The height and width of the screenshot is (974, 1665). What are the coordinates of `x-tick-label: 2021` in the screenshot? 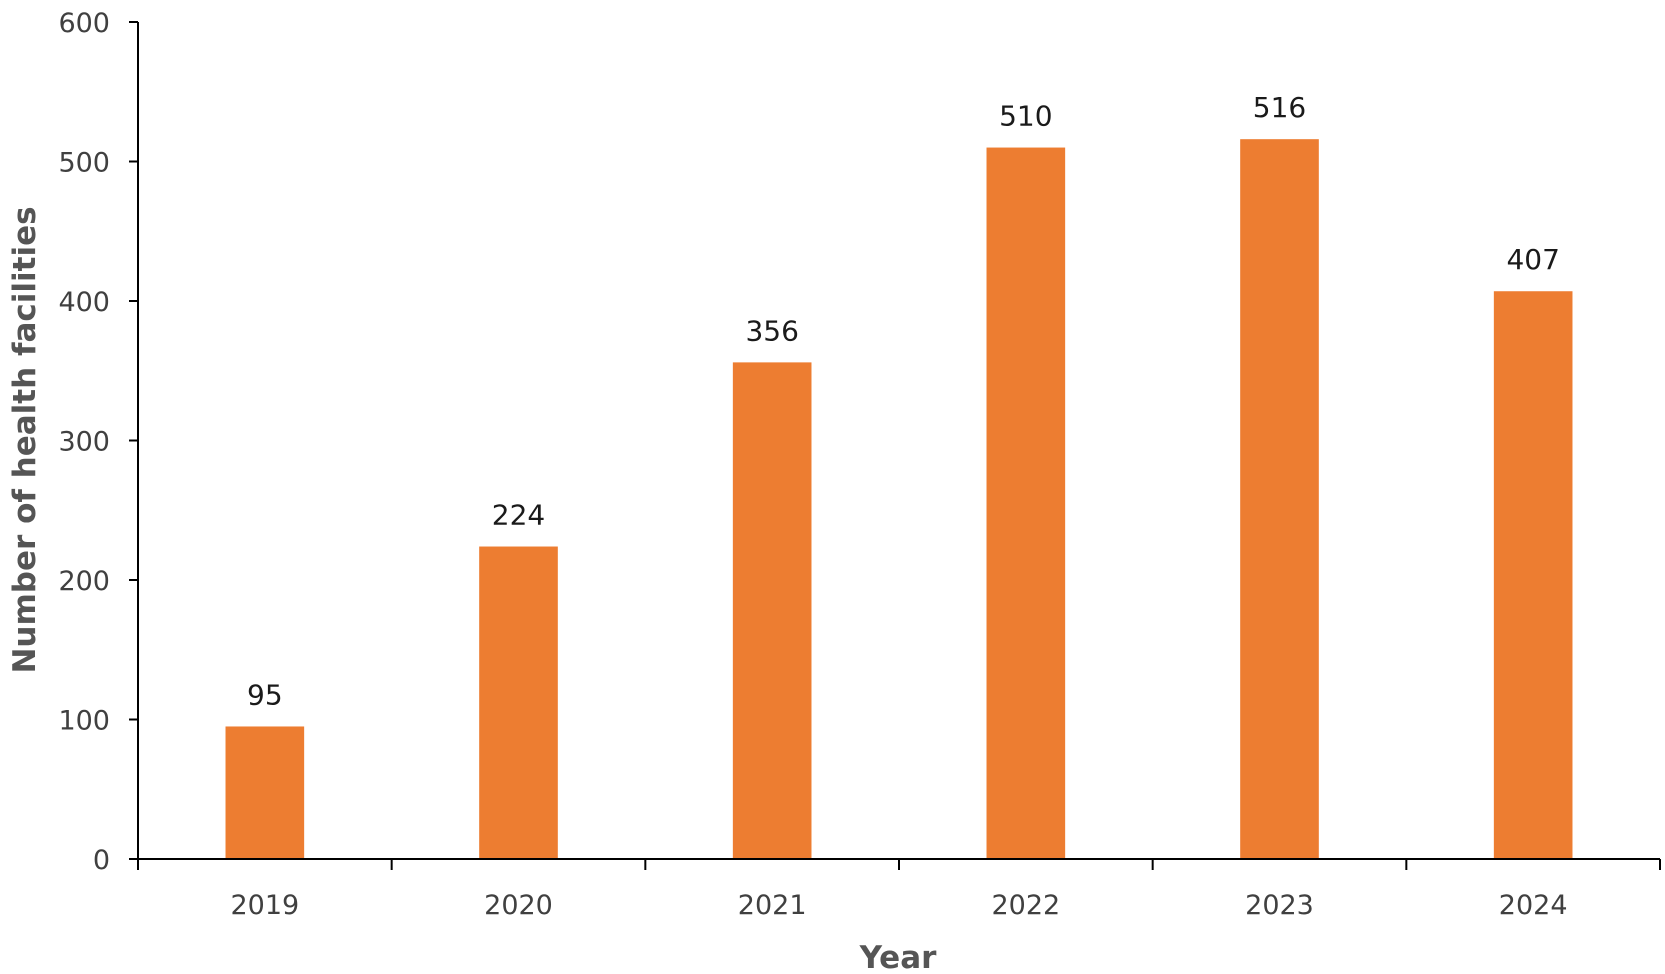 It's located at (772, 905).